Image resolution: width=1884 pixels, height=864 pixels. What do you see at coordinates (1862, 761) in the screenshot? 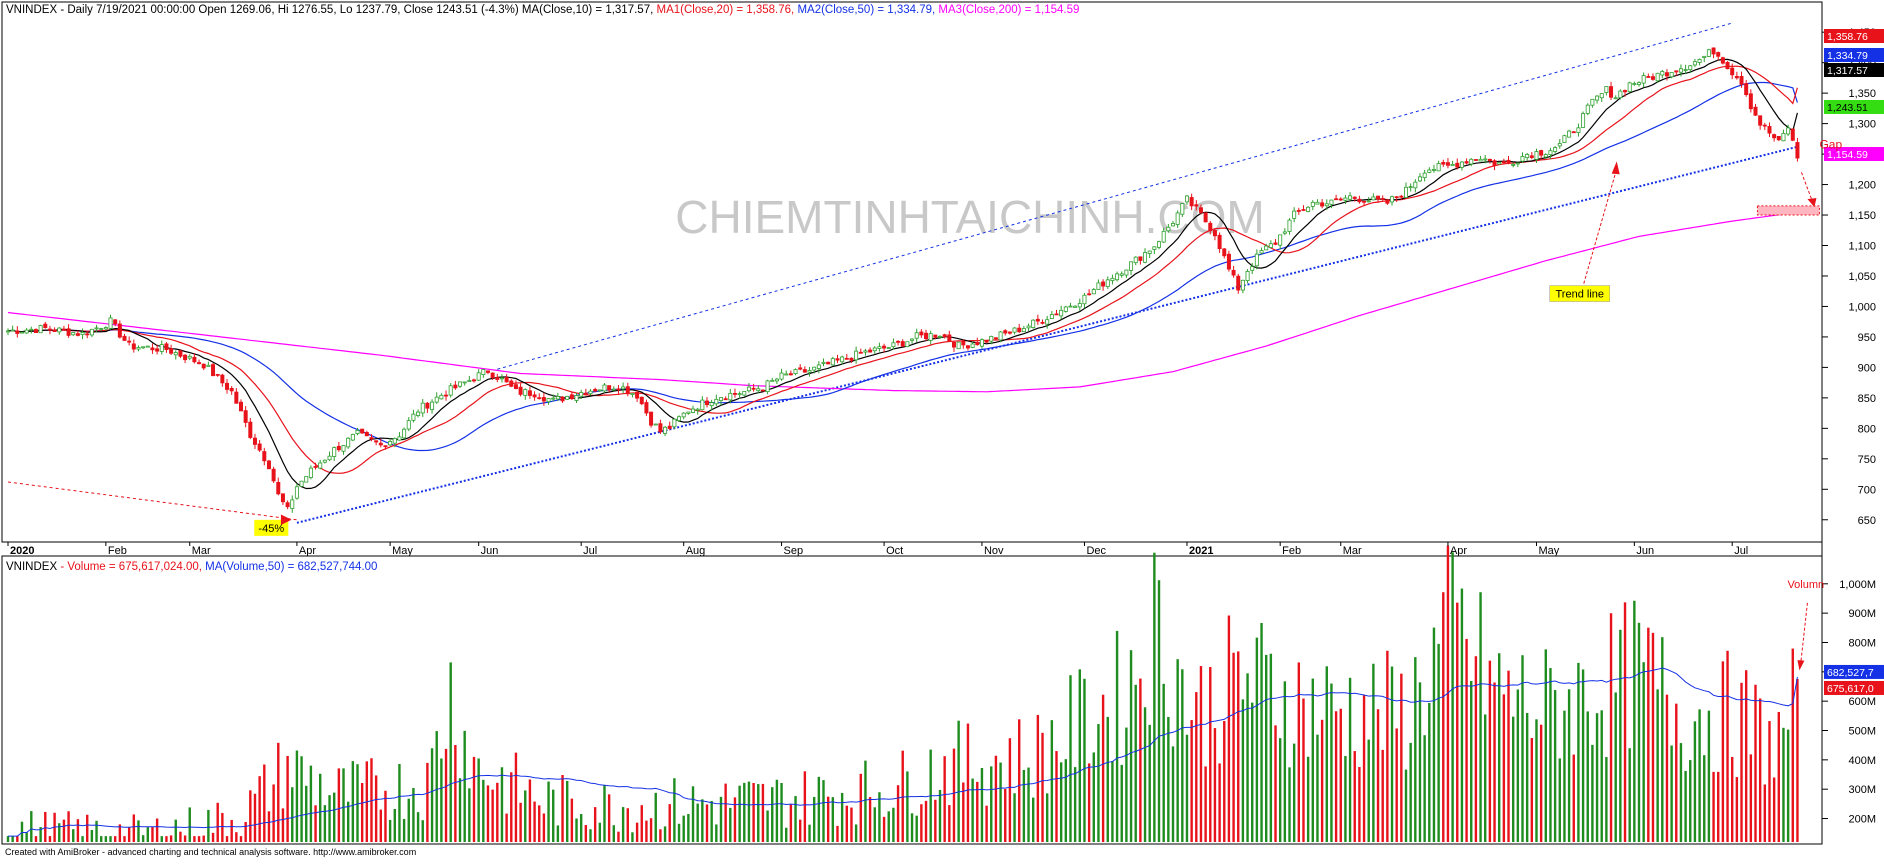
I see `volume-axis-label: 400M` at bounding box center [1862, 761].